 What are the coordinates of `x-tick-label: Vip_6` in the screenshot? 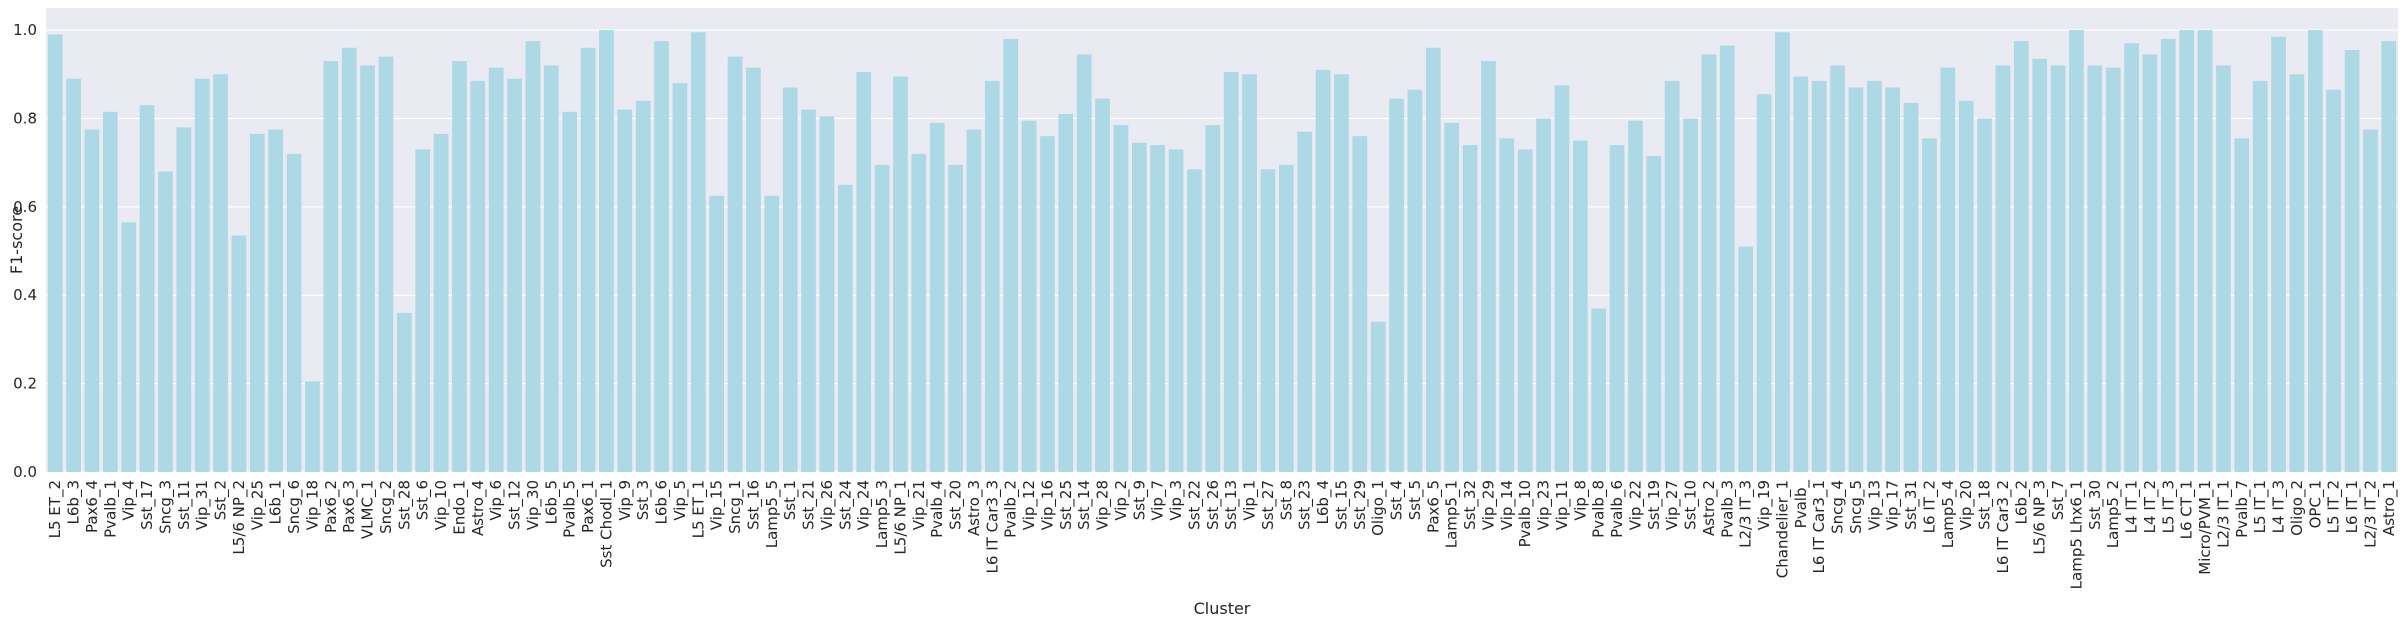 It's located at (496, 500).